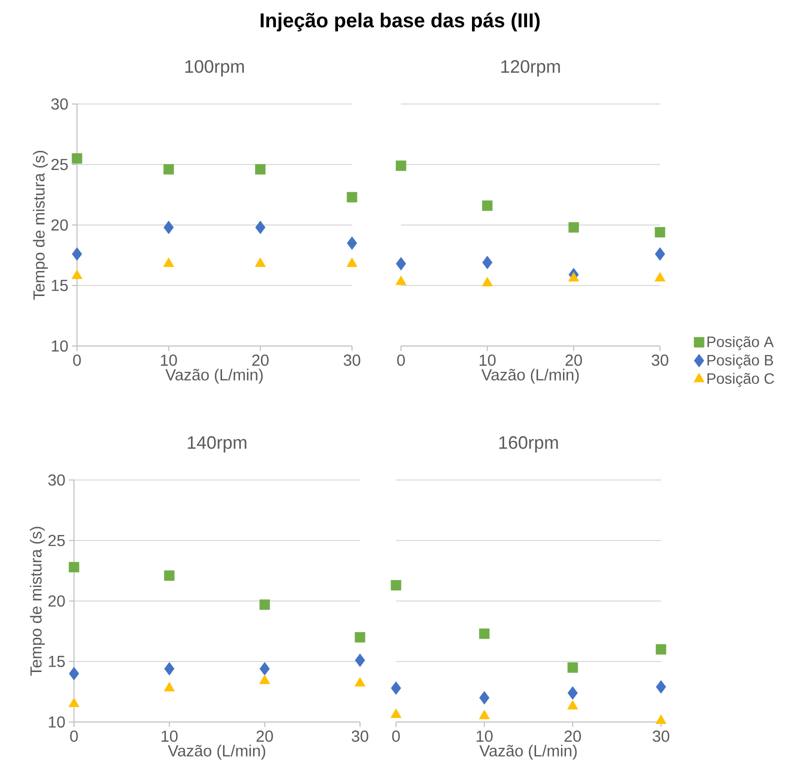 The image size is (798, 782). What do you see at coordinates (528, 444) in the screenshot?
I see `chart-title: 160rpm` at bounding box center [528, 444].